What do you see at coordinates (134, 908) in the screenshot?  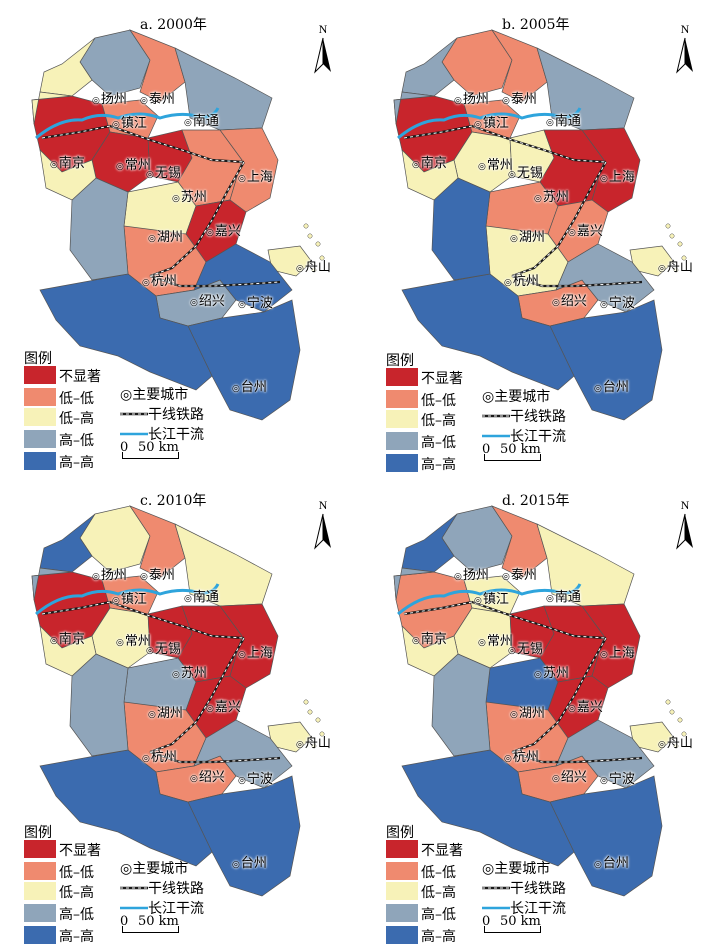 I see `river-legend-icon` at bounding box center [134, 908].